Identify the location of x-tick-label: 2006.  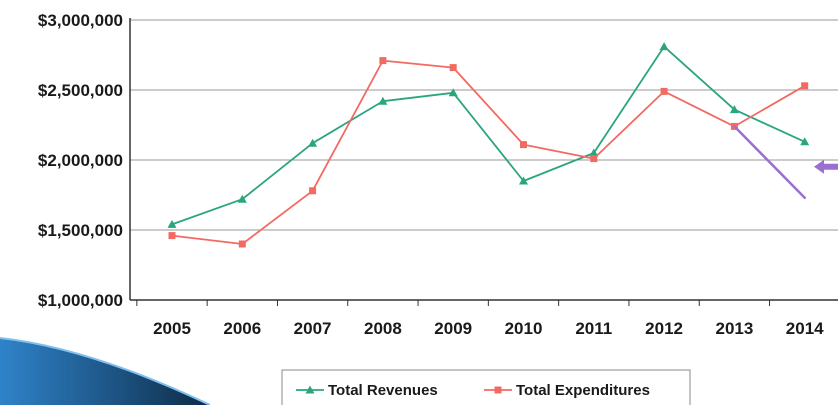
(242, 328).